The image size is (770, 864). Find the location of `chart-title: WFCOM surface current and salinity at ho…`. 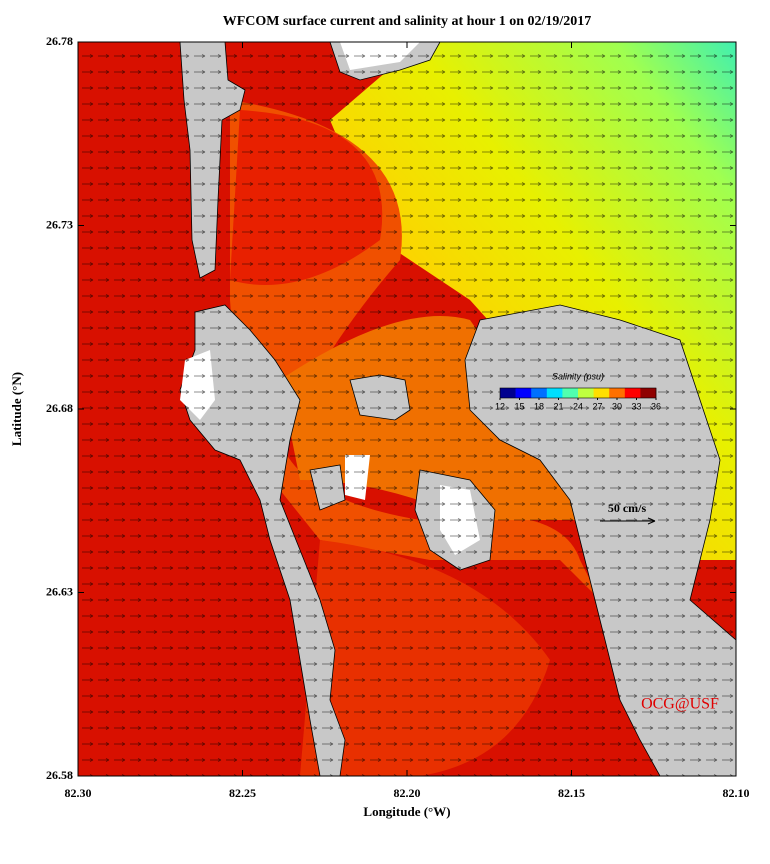

chart-title: WFCOM surface current and salinity at ho… is located at coordinates (407, 21).